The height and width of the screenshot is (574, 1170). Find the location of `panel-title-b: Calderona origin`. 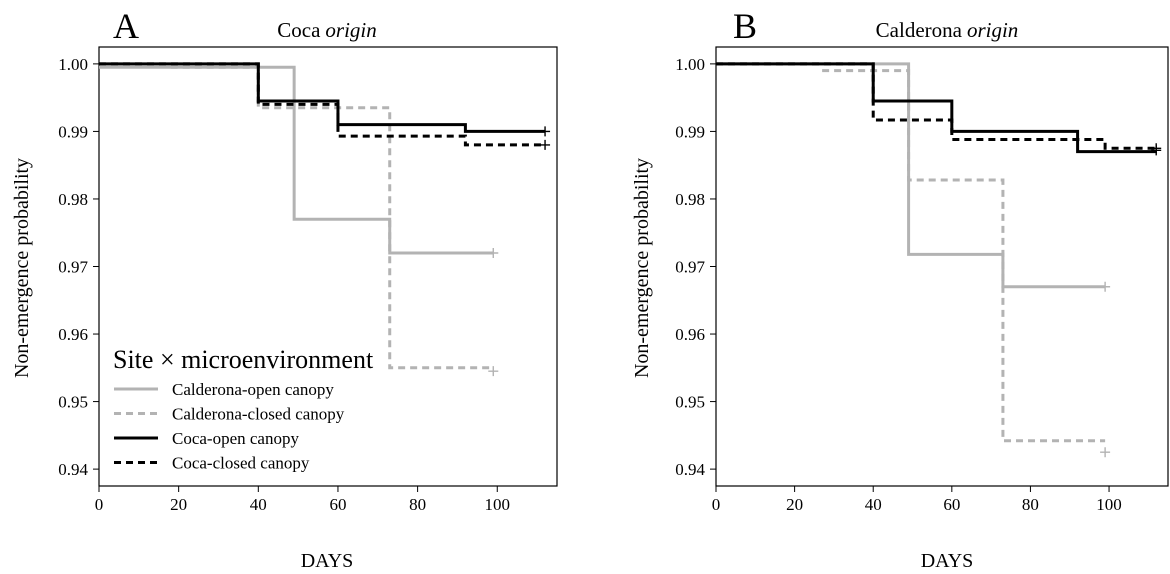

panel-title-b: Calderona origin is located at coordinates (947, 30).